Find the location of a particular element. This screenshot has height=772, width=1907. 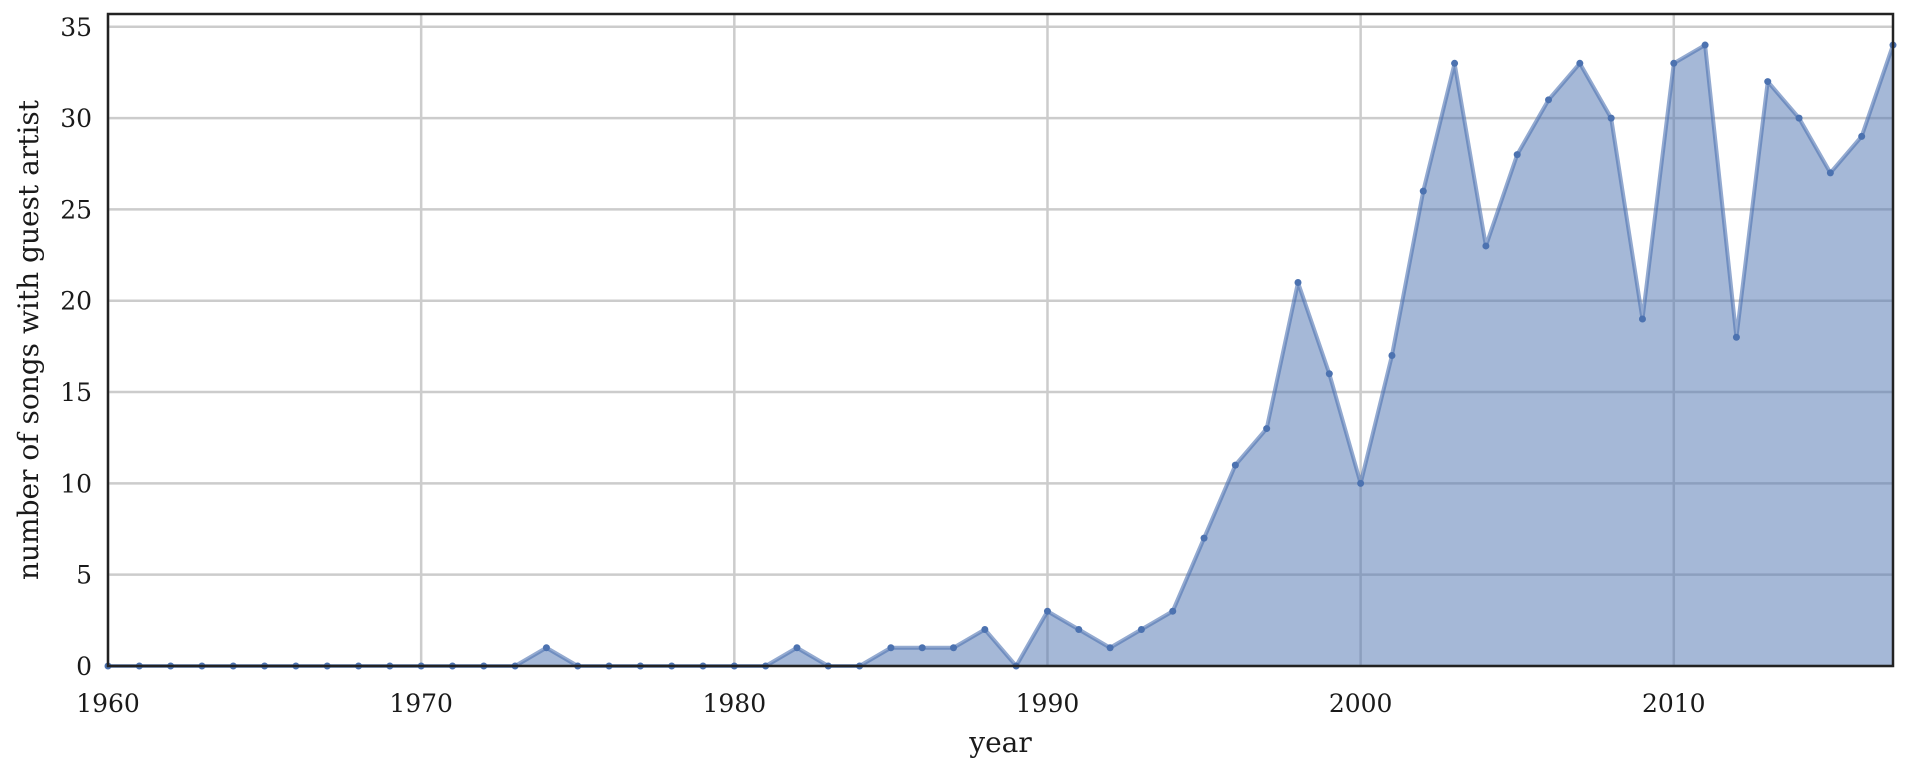

x-tick-label: 2010 is located at coordinates (1674, 703).